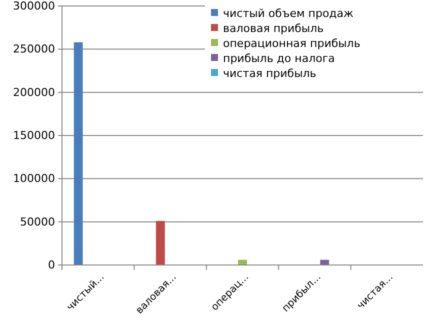 The height and width of the screenshot is (323, 429). What do you see at coordinates (279, 58) in the screenshot?
I see `legend-label: прибыль до налога` at bounding box center [279, 58].